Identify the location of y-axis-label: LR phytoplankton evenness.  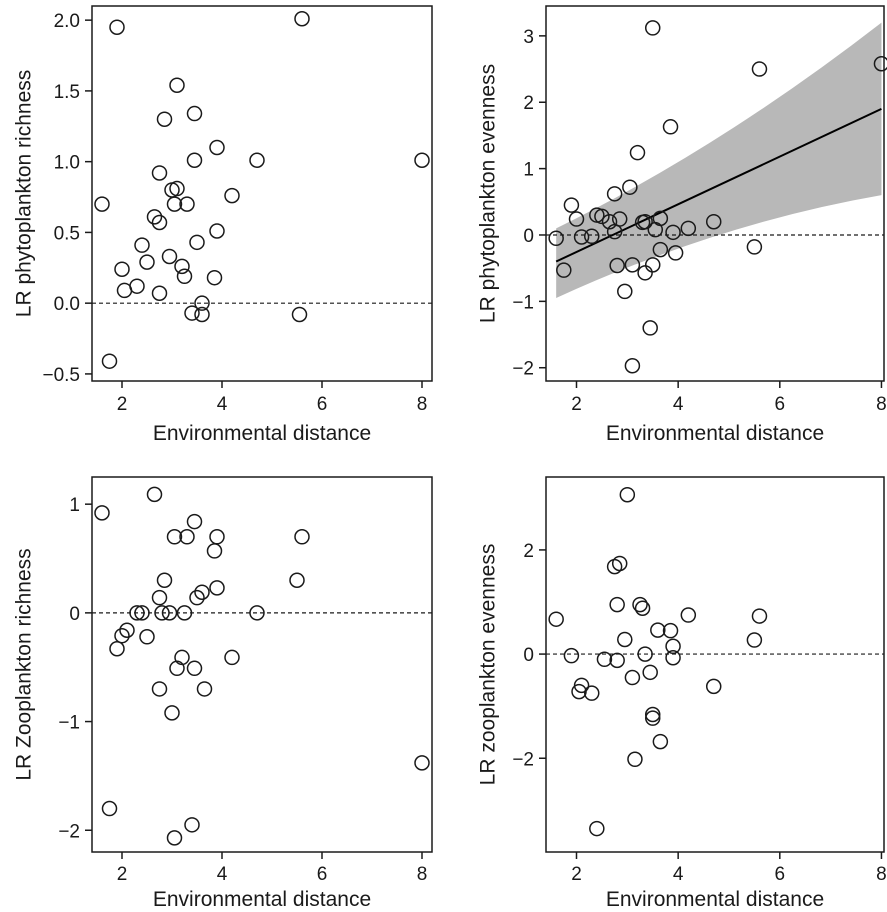
(488, 193).